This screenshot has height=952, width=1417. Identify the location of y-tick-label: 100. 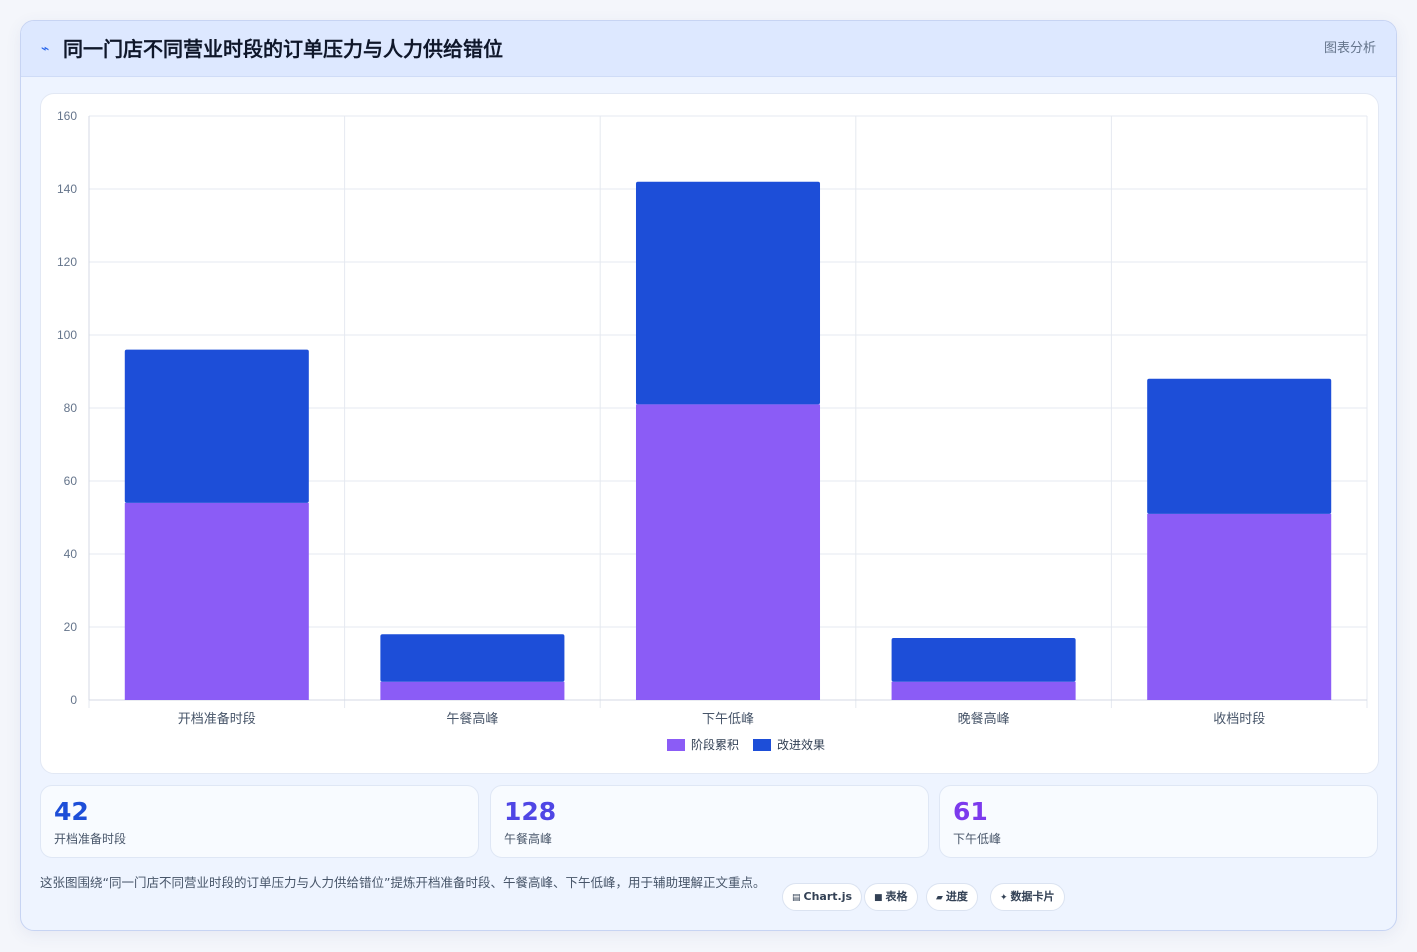
(67, 335).